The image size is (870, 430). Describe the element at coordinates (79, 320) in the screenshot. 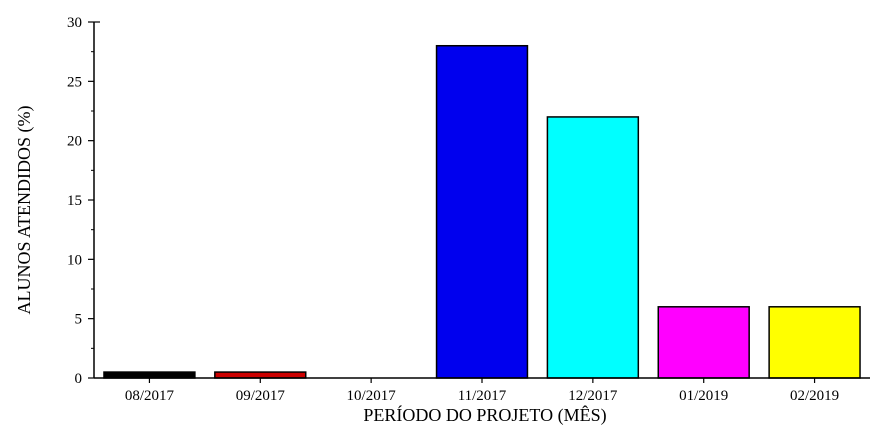

I see `y-tick-label: 5` at that location.